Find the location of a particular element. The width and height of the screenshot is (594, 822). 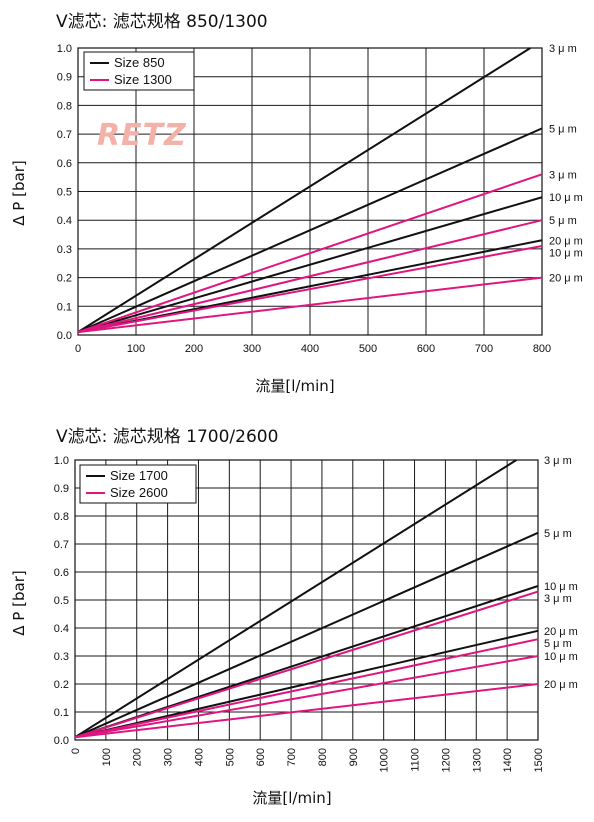

legend-label-size-2600: Size 2600 is located at coordinates (139, 492).